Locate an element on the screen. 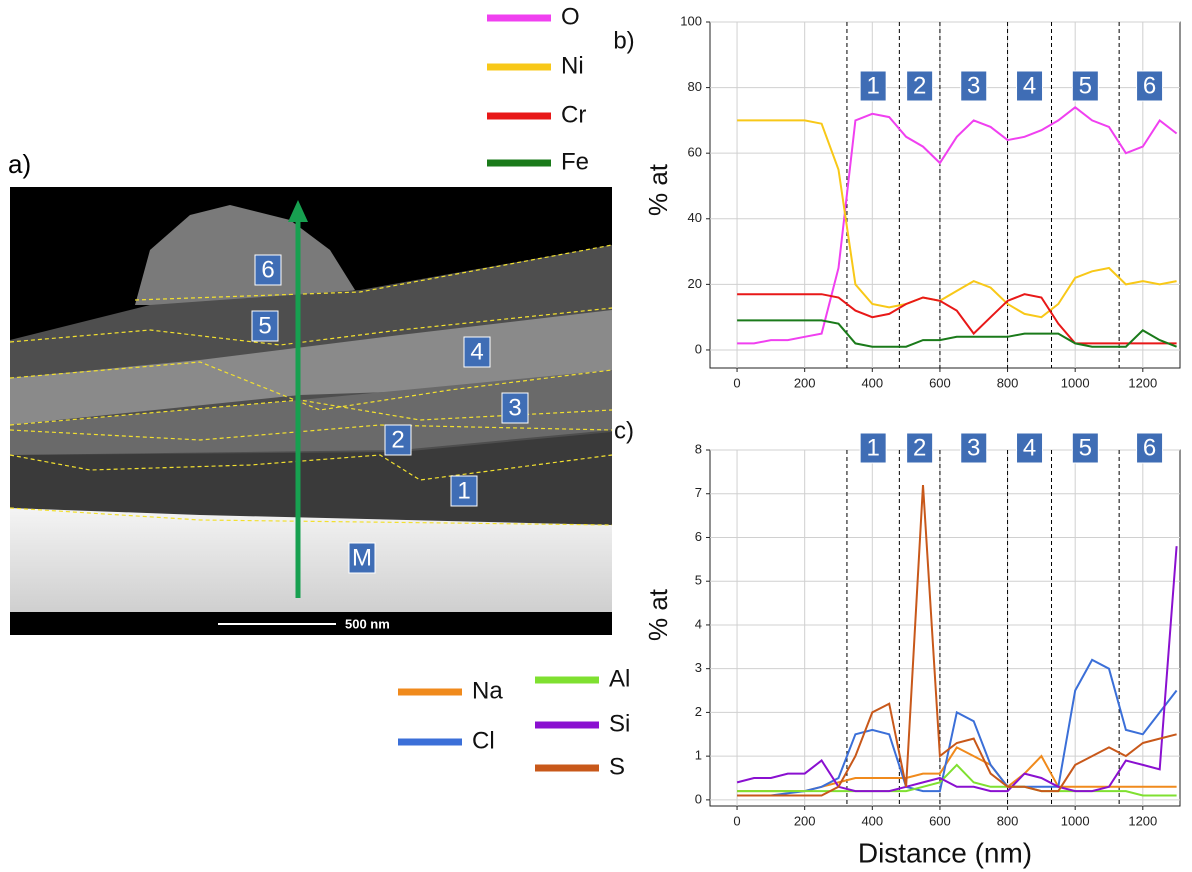 Image resolution: width=1192 pixels, height=872 pixels. panel-label: a) is located at coordinates (19, 164).